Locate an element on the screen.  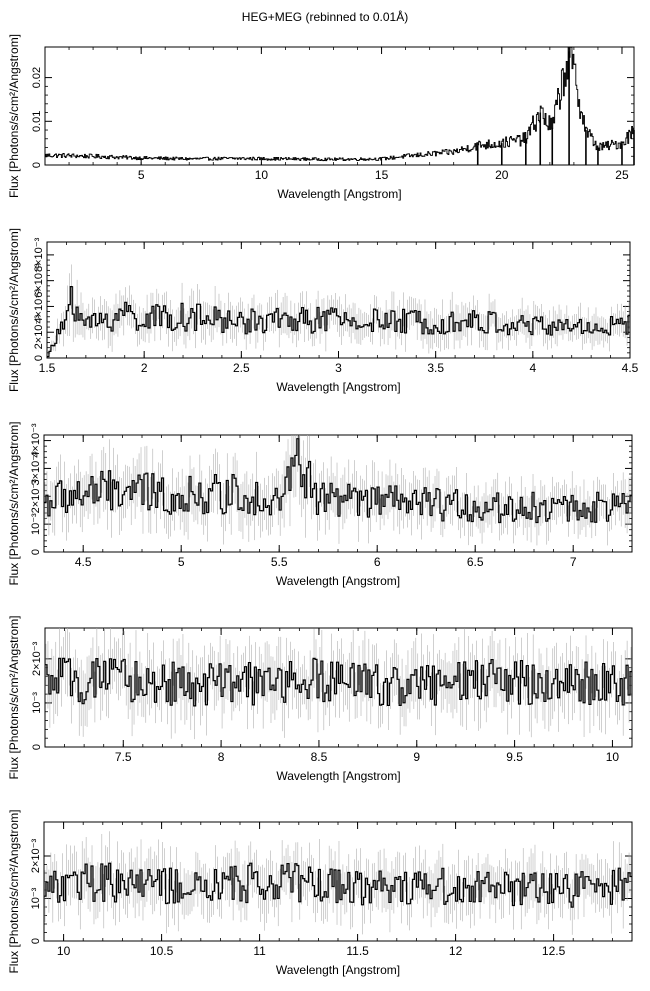
y-tick-label: 6×10⁻³ is located at coordinates (39, 280).